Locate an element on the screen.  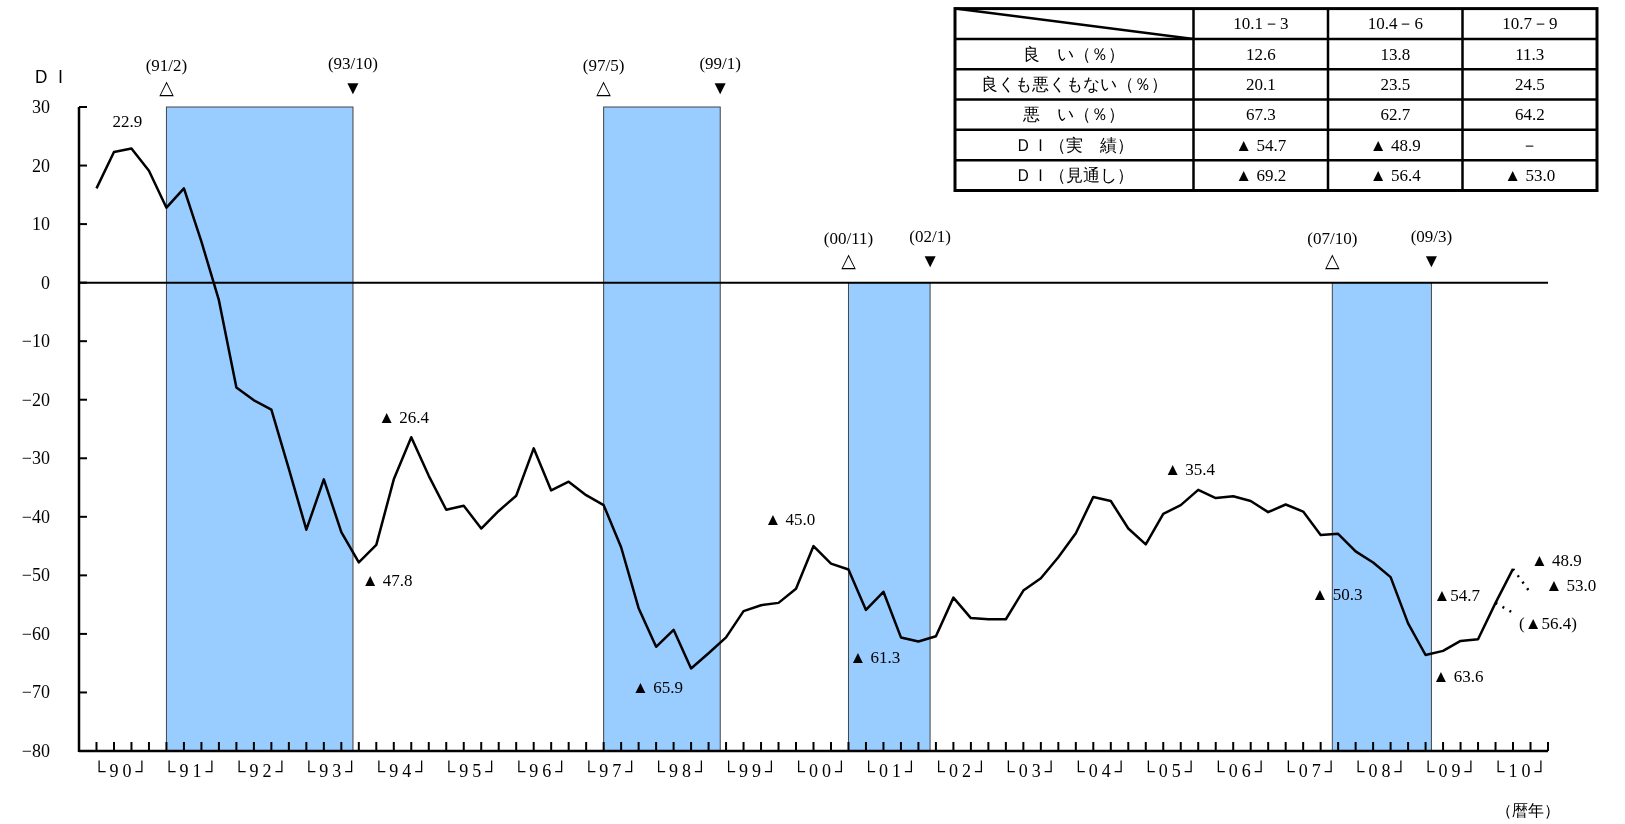
x-tick-label: └01┘ is located at coordinates (892, 770).